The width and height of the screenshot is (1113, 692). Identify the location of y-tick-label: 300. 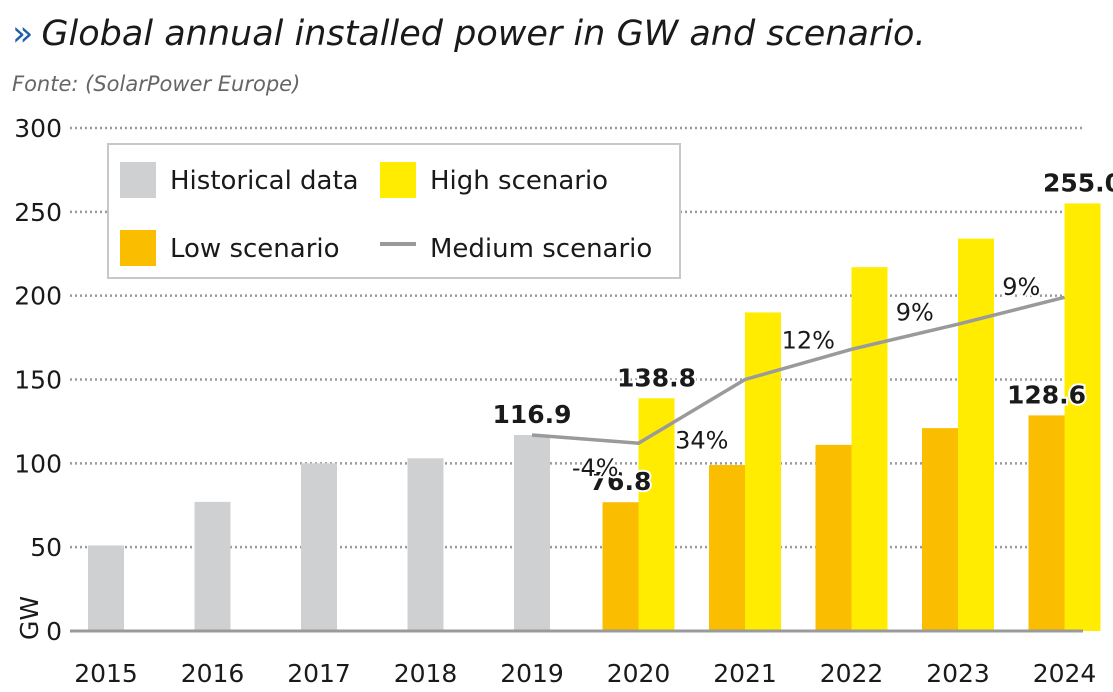
(38, 128).